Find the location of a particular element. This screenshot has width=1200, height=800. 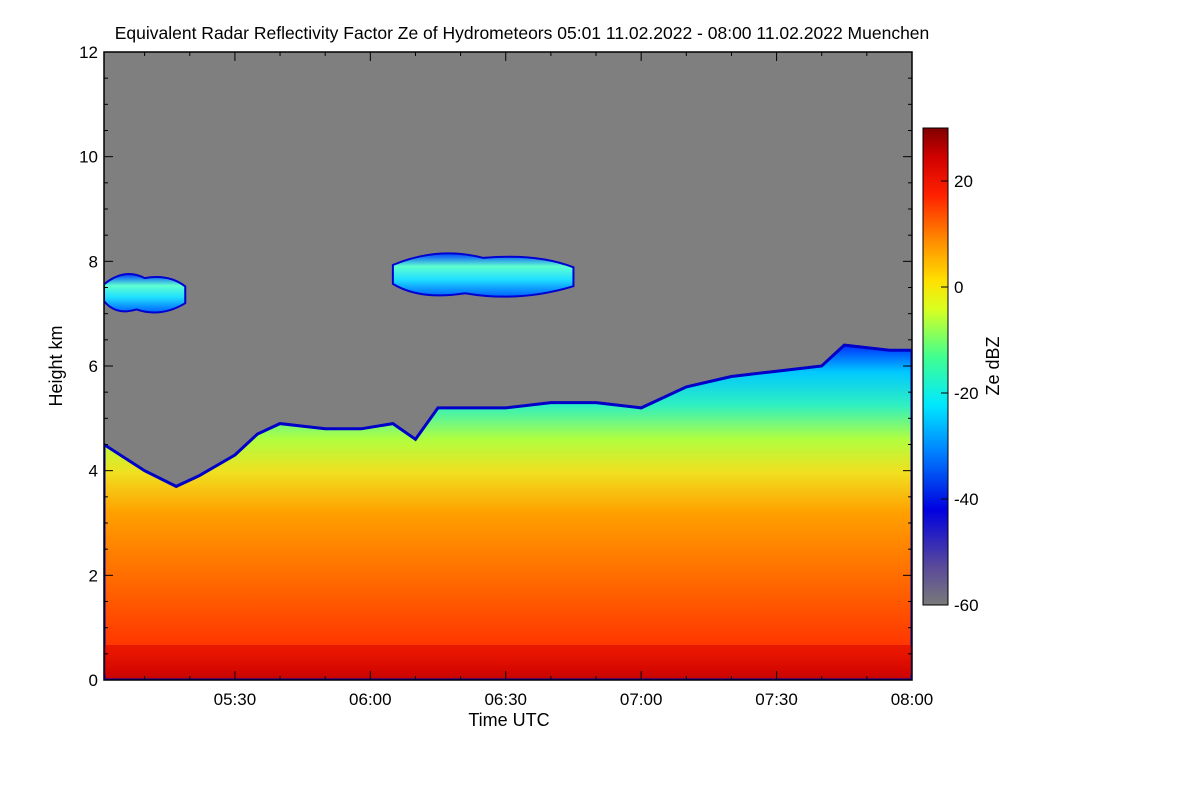

y-tick-label: 2 is located at coordinates (93, 575).